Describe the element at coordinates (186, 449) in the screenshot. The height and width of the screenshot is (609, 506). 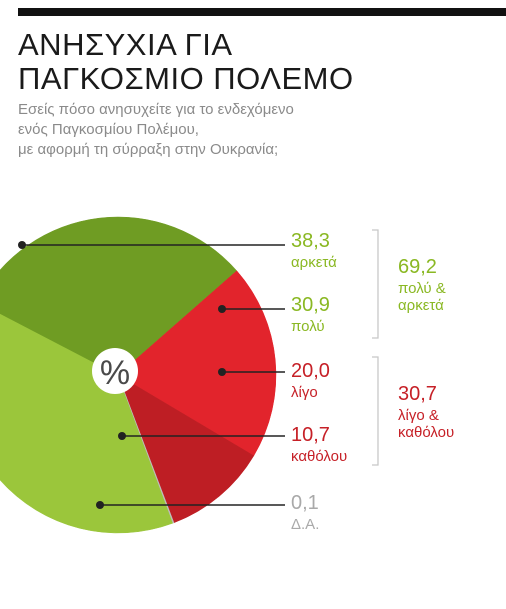
I see `pie-slice-katholou` at that location.